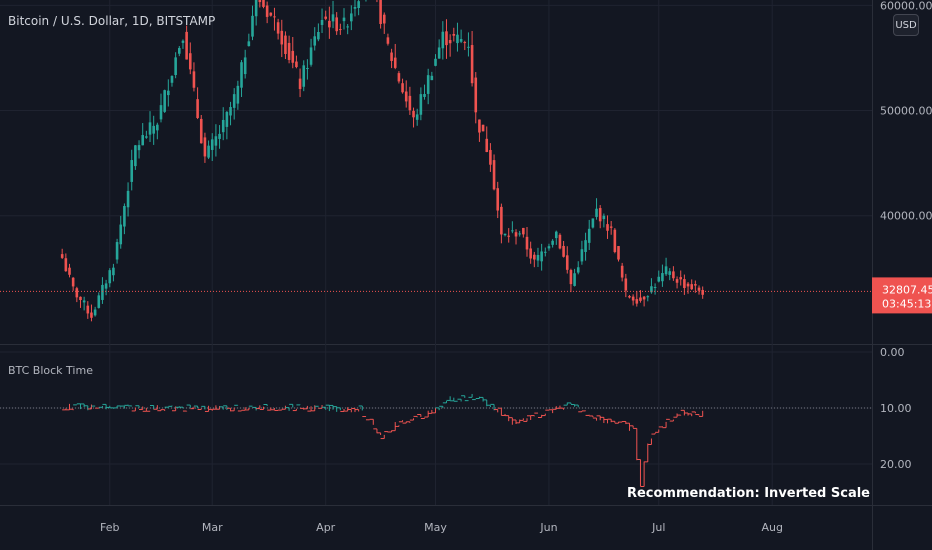 The image size is (932, 550). What do you see at coordinates (50, 370) in the screenshot?
I see `indicator-title: BTC Block Time` at bounding box center [50, 370].